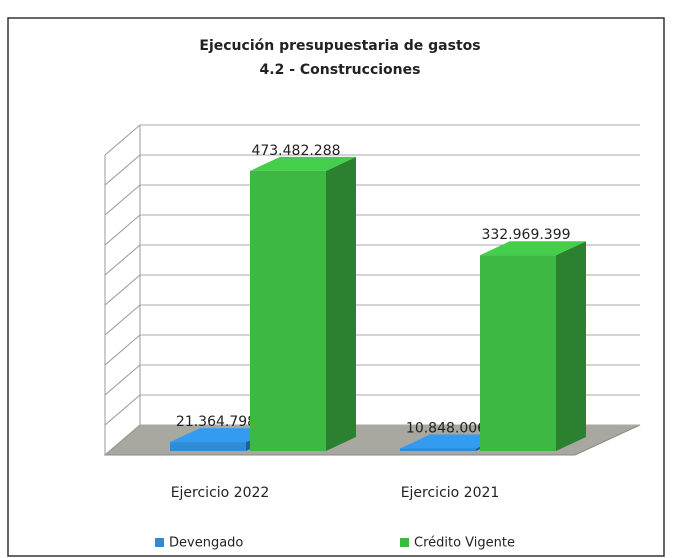 The image size is (673, 558). I want to click on x-tick-label: Ejercicio 2021, so click(450, 493).